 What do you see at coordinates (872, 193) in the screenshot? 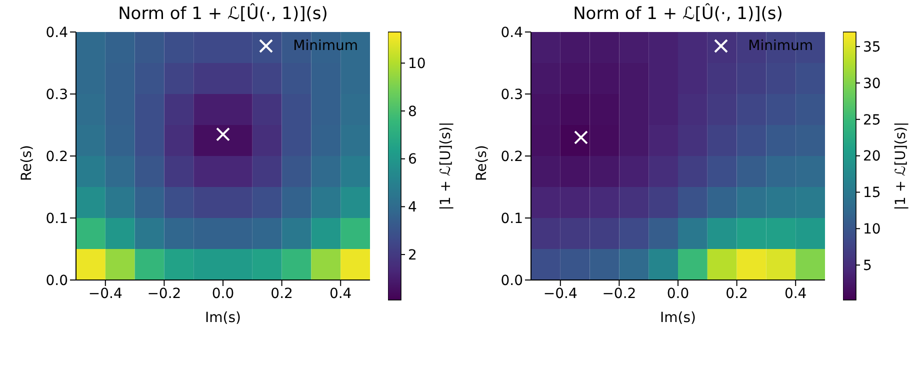
I see `color-bar-label: 15` at bounding box center [872, 193].